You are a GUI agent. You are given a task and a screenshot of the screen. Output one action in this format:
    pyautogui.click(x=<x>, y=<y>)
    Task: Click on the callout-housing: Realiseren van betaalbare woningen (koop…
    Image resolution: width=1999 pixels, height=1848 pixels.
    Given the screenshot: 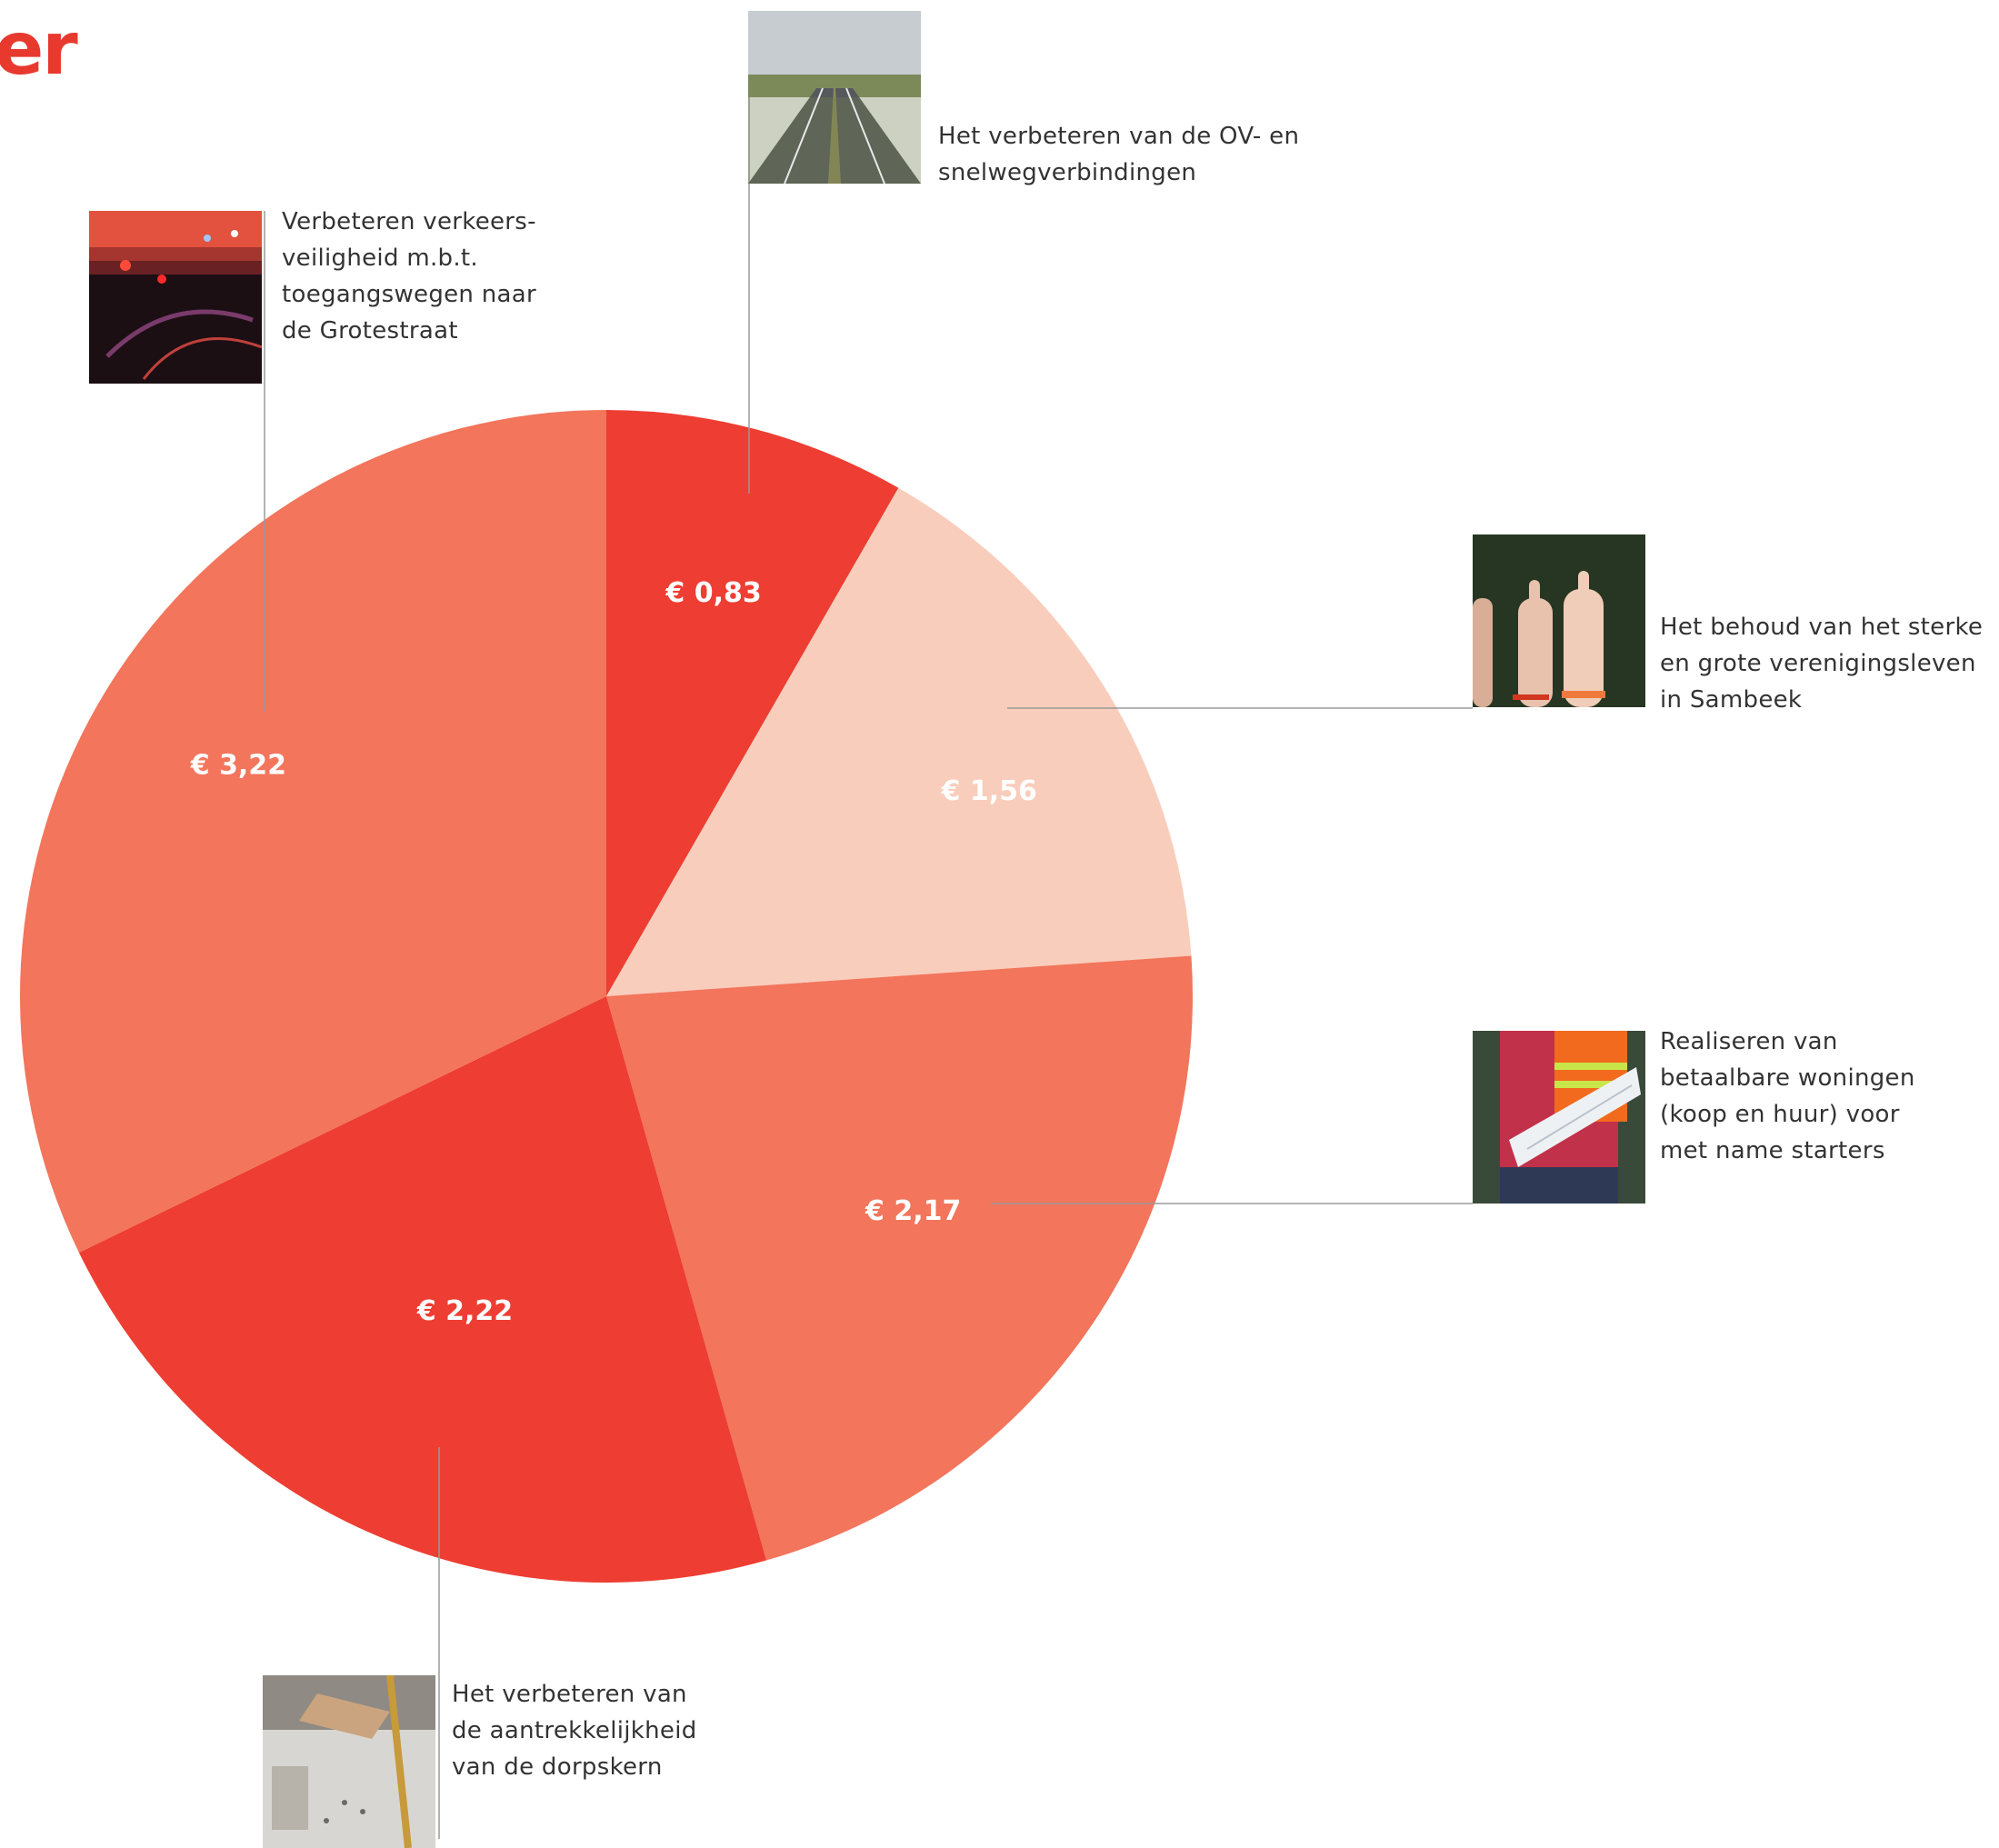 What is the action you would take?
    pyautogui.click(x=1787, y=1096)
    